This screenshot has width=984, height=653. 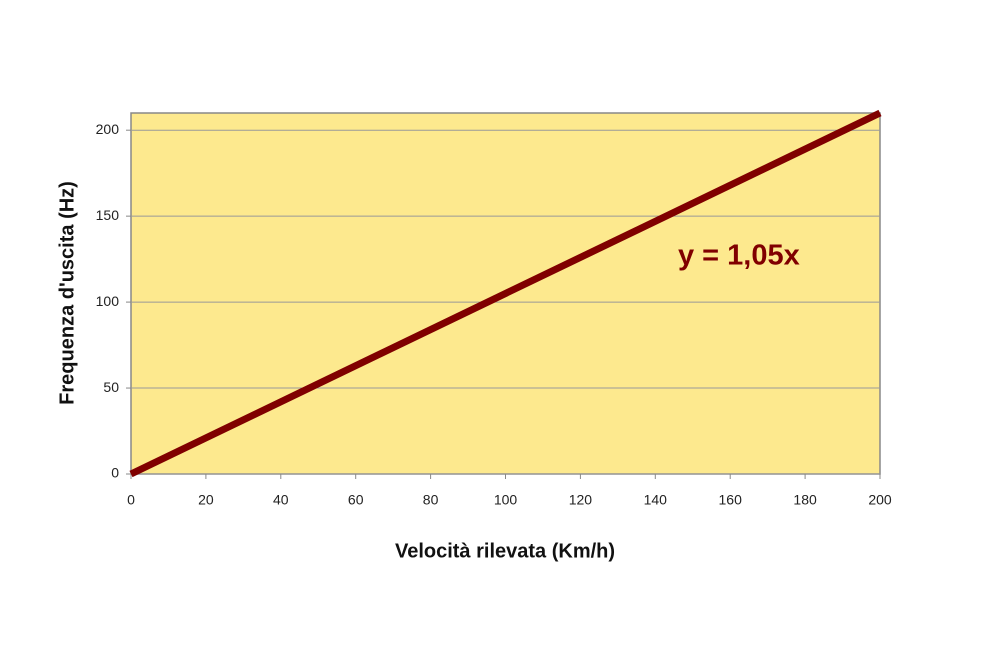 What do you see at coordinates (281, 500) in the screenshot?
I see `x-tick-label: 40` at bounding box center [281, 500].